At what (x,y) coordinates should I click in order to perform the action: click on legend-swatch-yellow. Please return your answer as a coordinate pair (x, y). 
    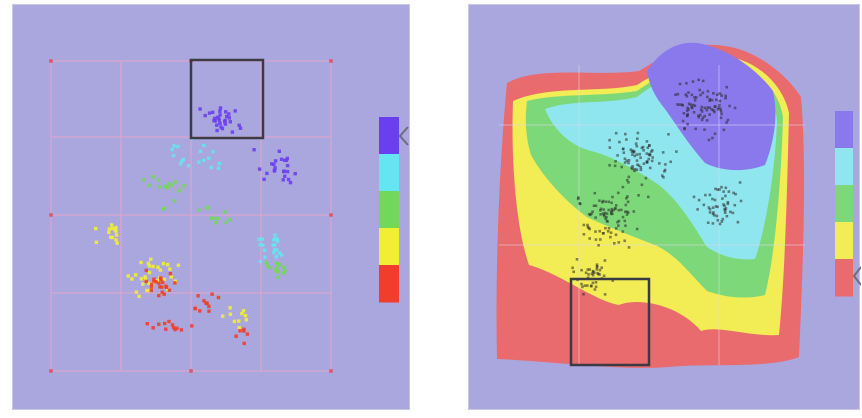
    Looking at the image, I should click on (844, 241).